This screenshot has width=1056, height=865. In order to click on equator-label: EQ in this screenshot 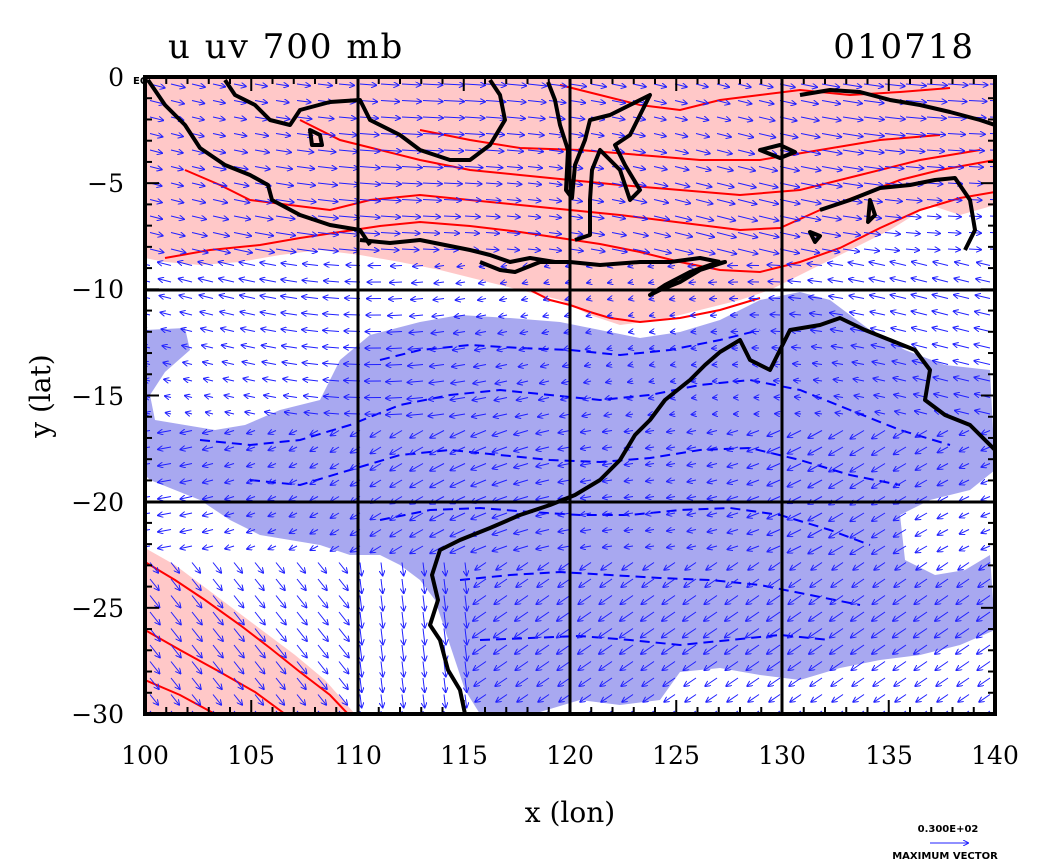, I will do `click(140, 81)`.